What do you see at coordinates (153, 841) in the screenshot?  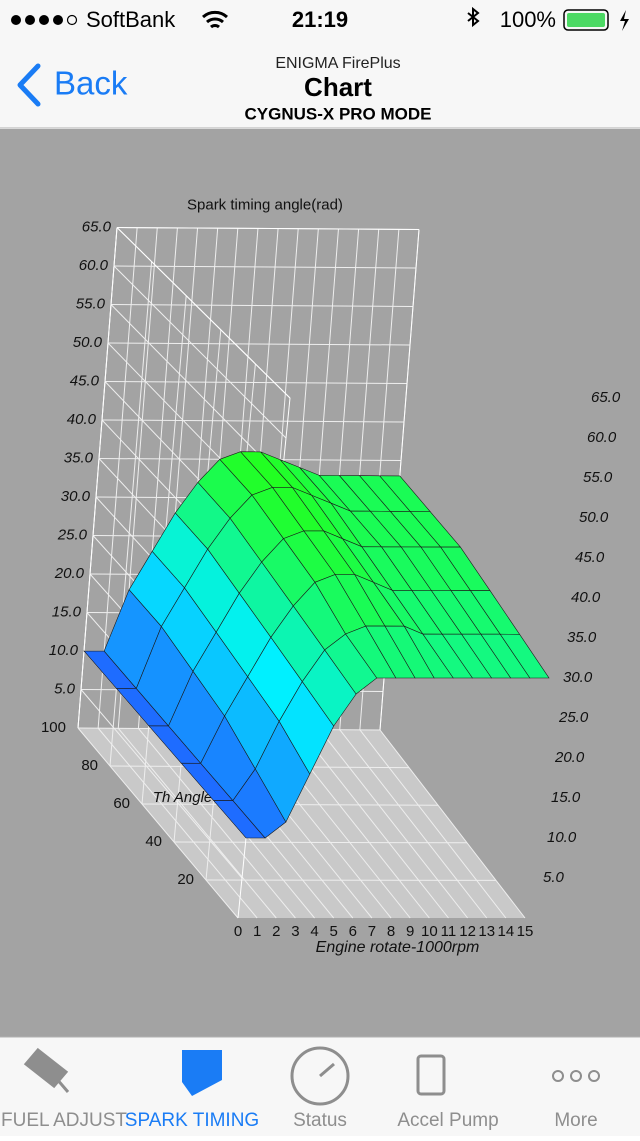 I see `y-tick-label: 40` at bounding box center [153, 841].